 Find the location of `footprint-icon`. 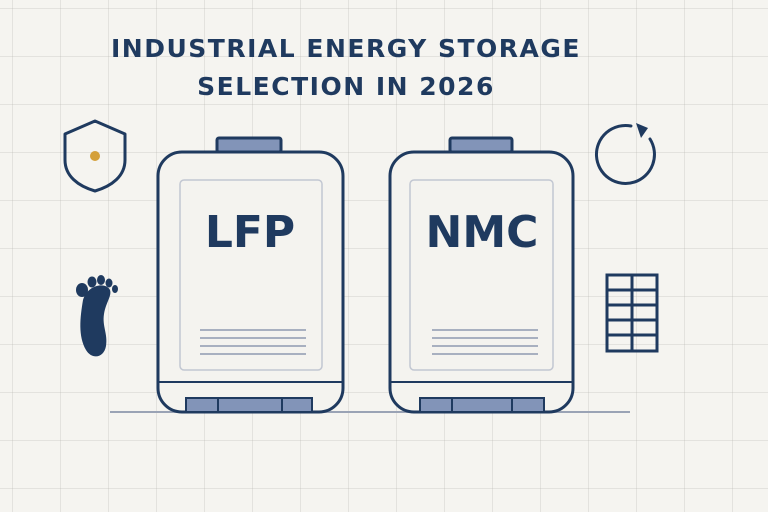

footprint-icon is located at coordinates (97, 316).